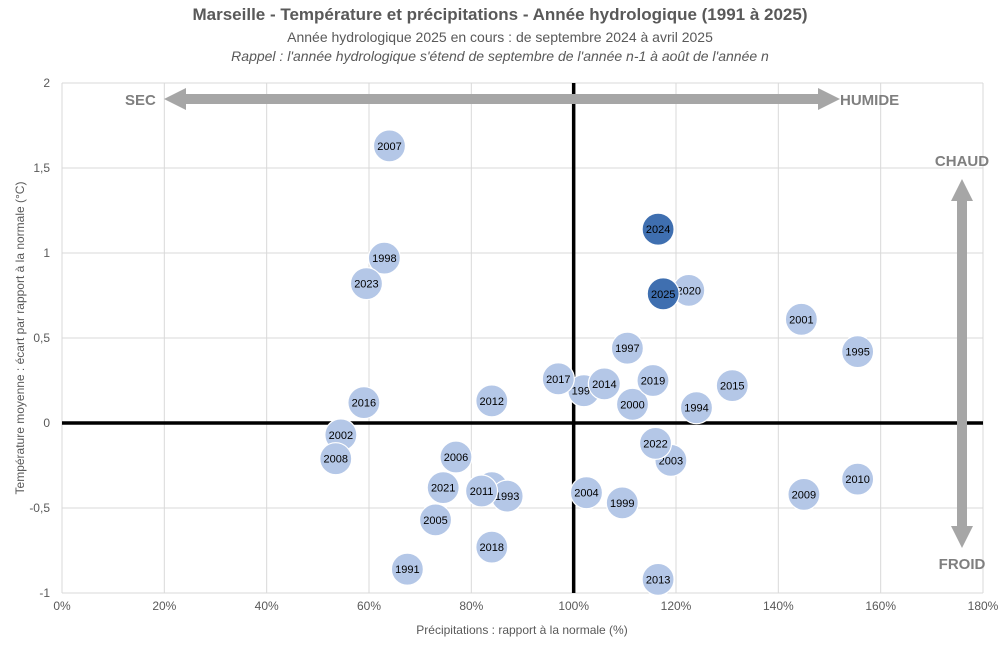  I want to click on data-point-2010: 2010, so click(858, 479).